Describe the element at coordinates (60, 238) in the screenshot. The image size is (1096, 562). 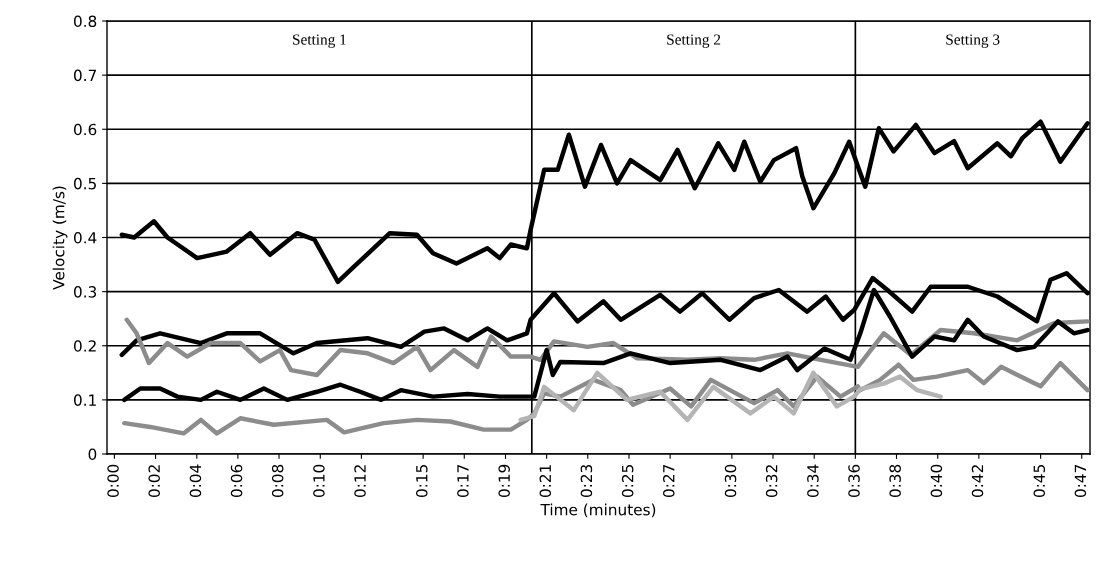
I see `y-axis-title: Velocity (m/s)` at that location.